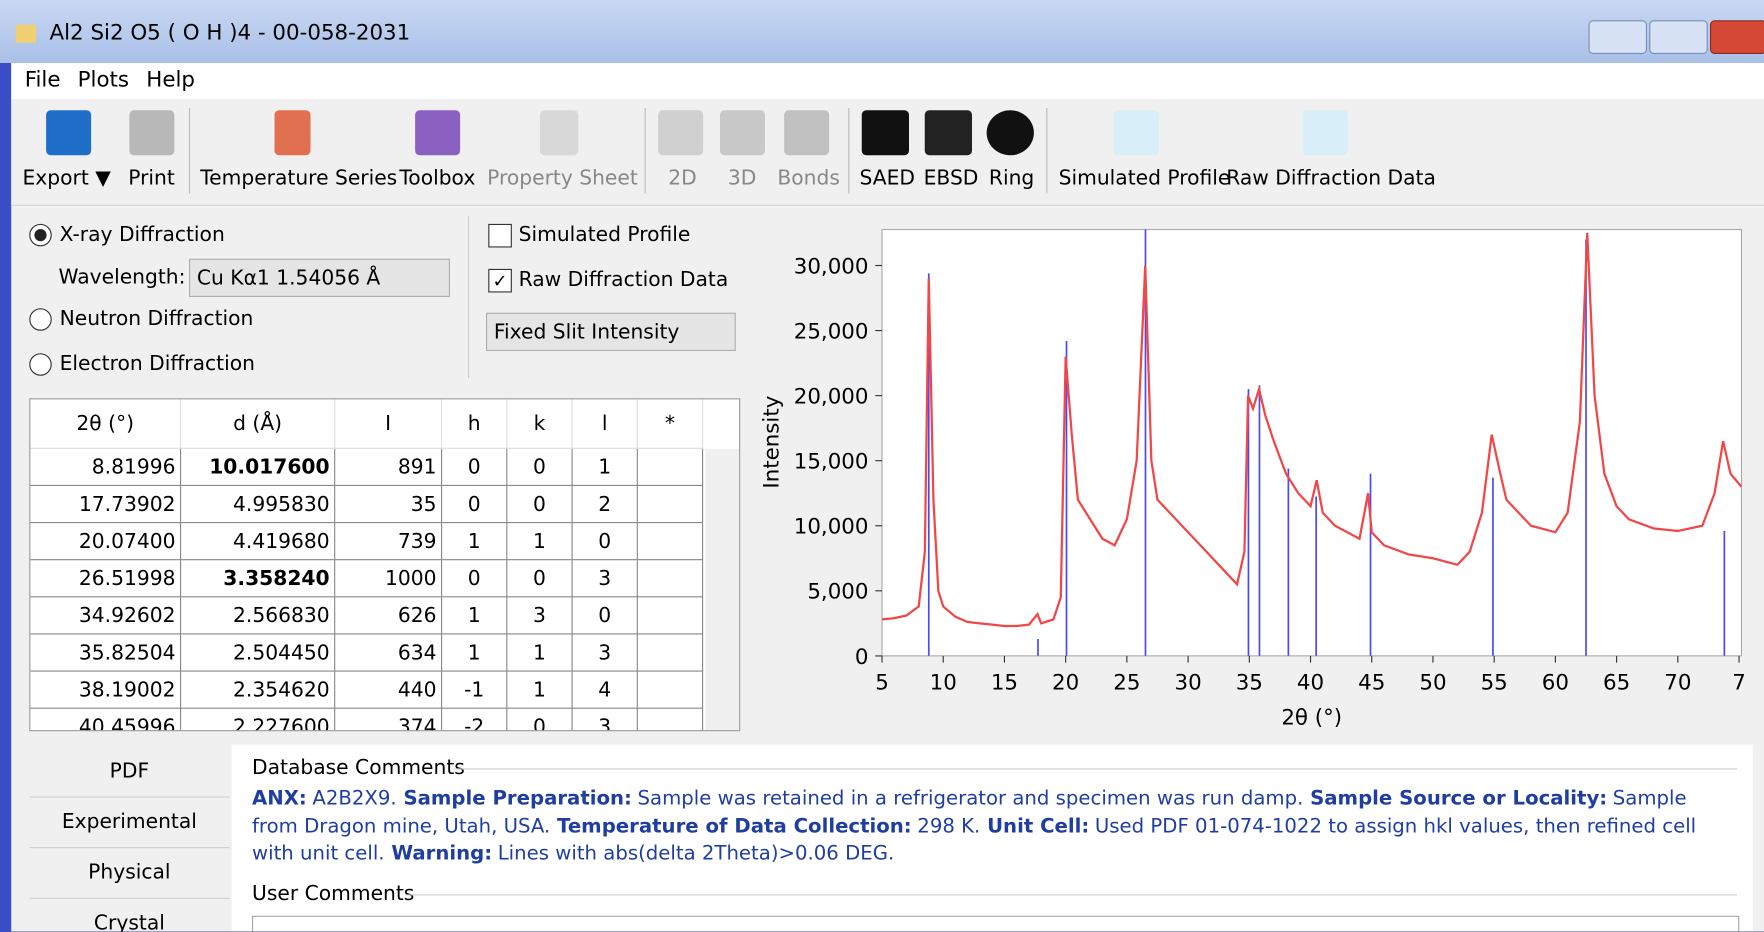  I want to click on table-cell: 634, so click(389, 653).